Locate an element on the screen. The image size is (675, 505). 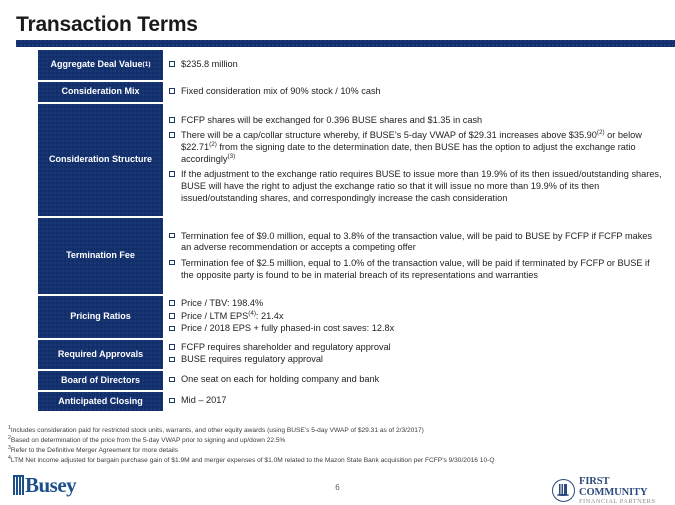
bullet-item: Mid – 2017 is located at coordinates (416, 401).